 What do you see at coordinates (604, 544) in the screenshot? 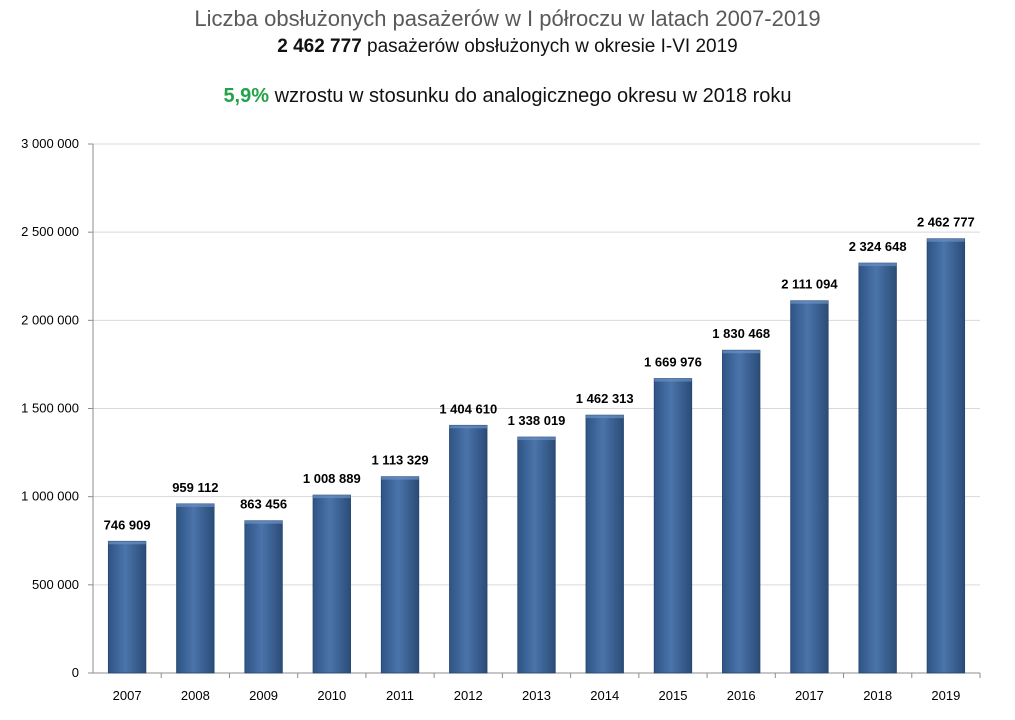
I see `bar-2014` at bounding box center [604, 544].